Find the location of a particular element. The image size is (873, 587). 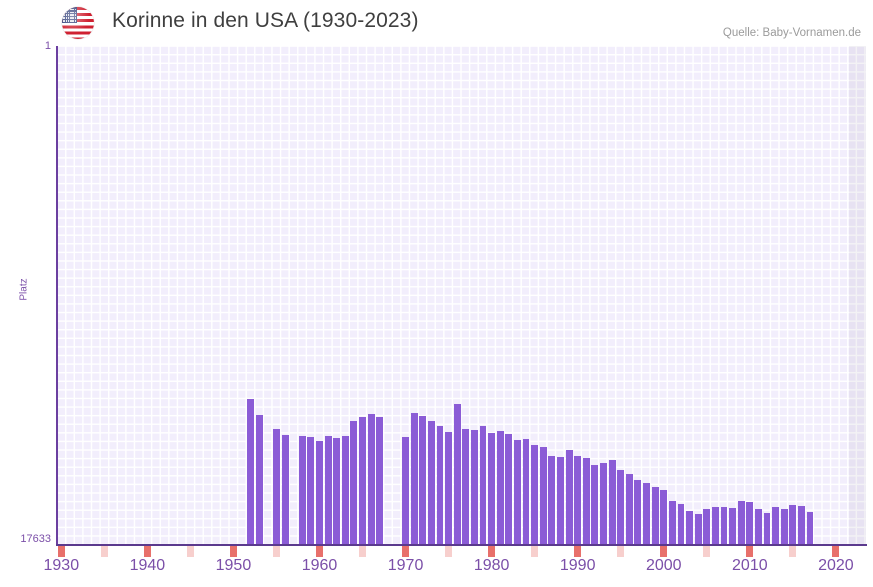

page-title: Korinne in den USA (1930-2023) is located at coordinates (265, 20).